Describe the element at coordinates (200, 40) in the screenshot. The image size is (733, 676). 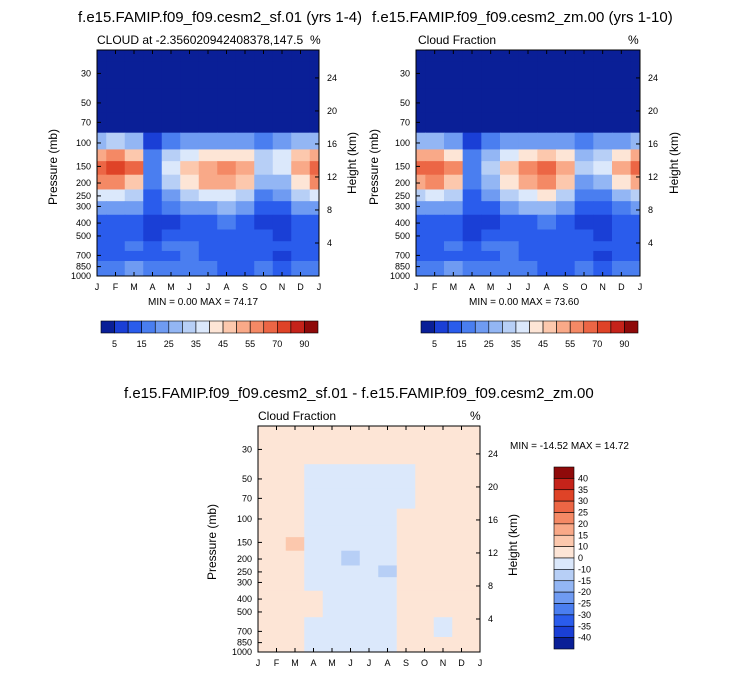
I see `chart-1-variable-label: CLOUD at -2.356020942408378,147.5` at that location.